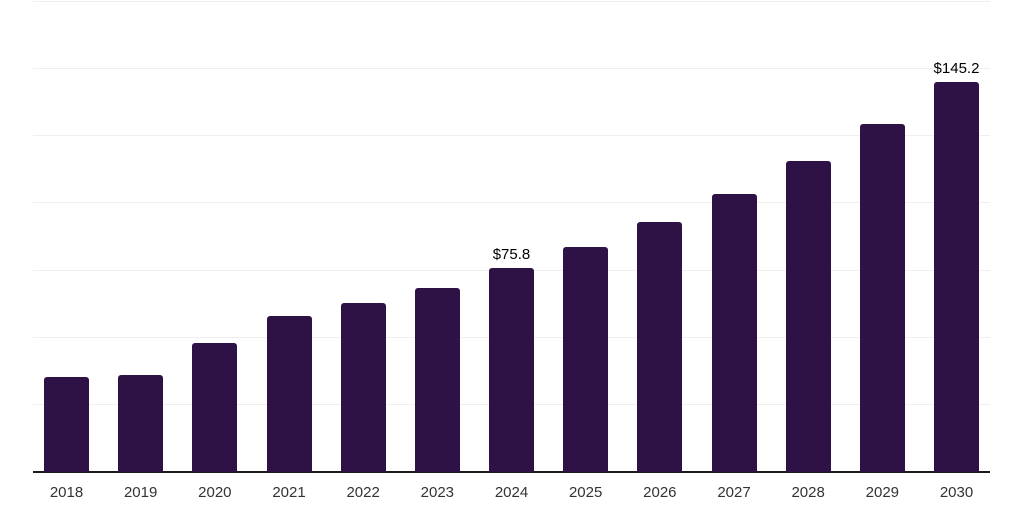 Image resolution: width=1024 pixels, height=512 pixels. Describe the element at coordinates (289, 492) in the screenshot. I see `x-tick-label-2021: 2021` at that location.